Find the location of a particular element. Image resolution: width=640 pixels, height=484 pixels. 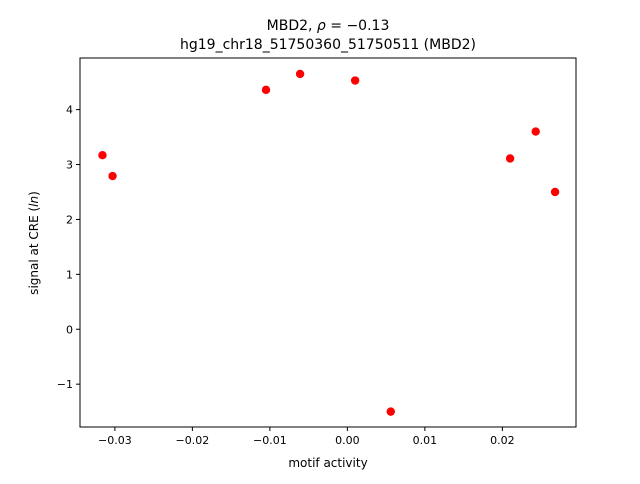

y-tick-label-5: 3 is located at coordinates (69, 165).